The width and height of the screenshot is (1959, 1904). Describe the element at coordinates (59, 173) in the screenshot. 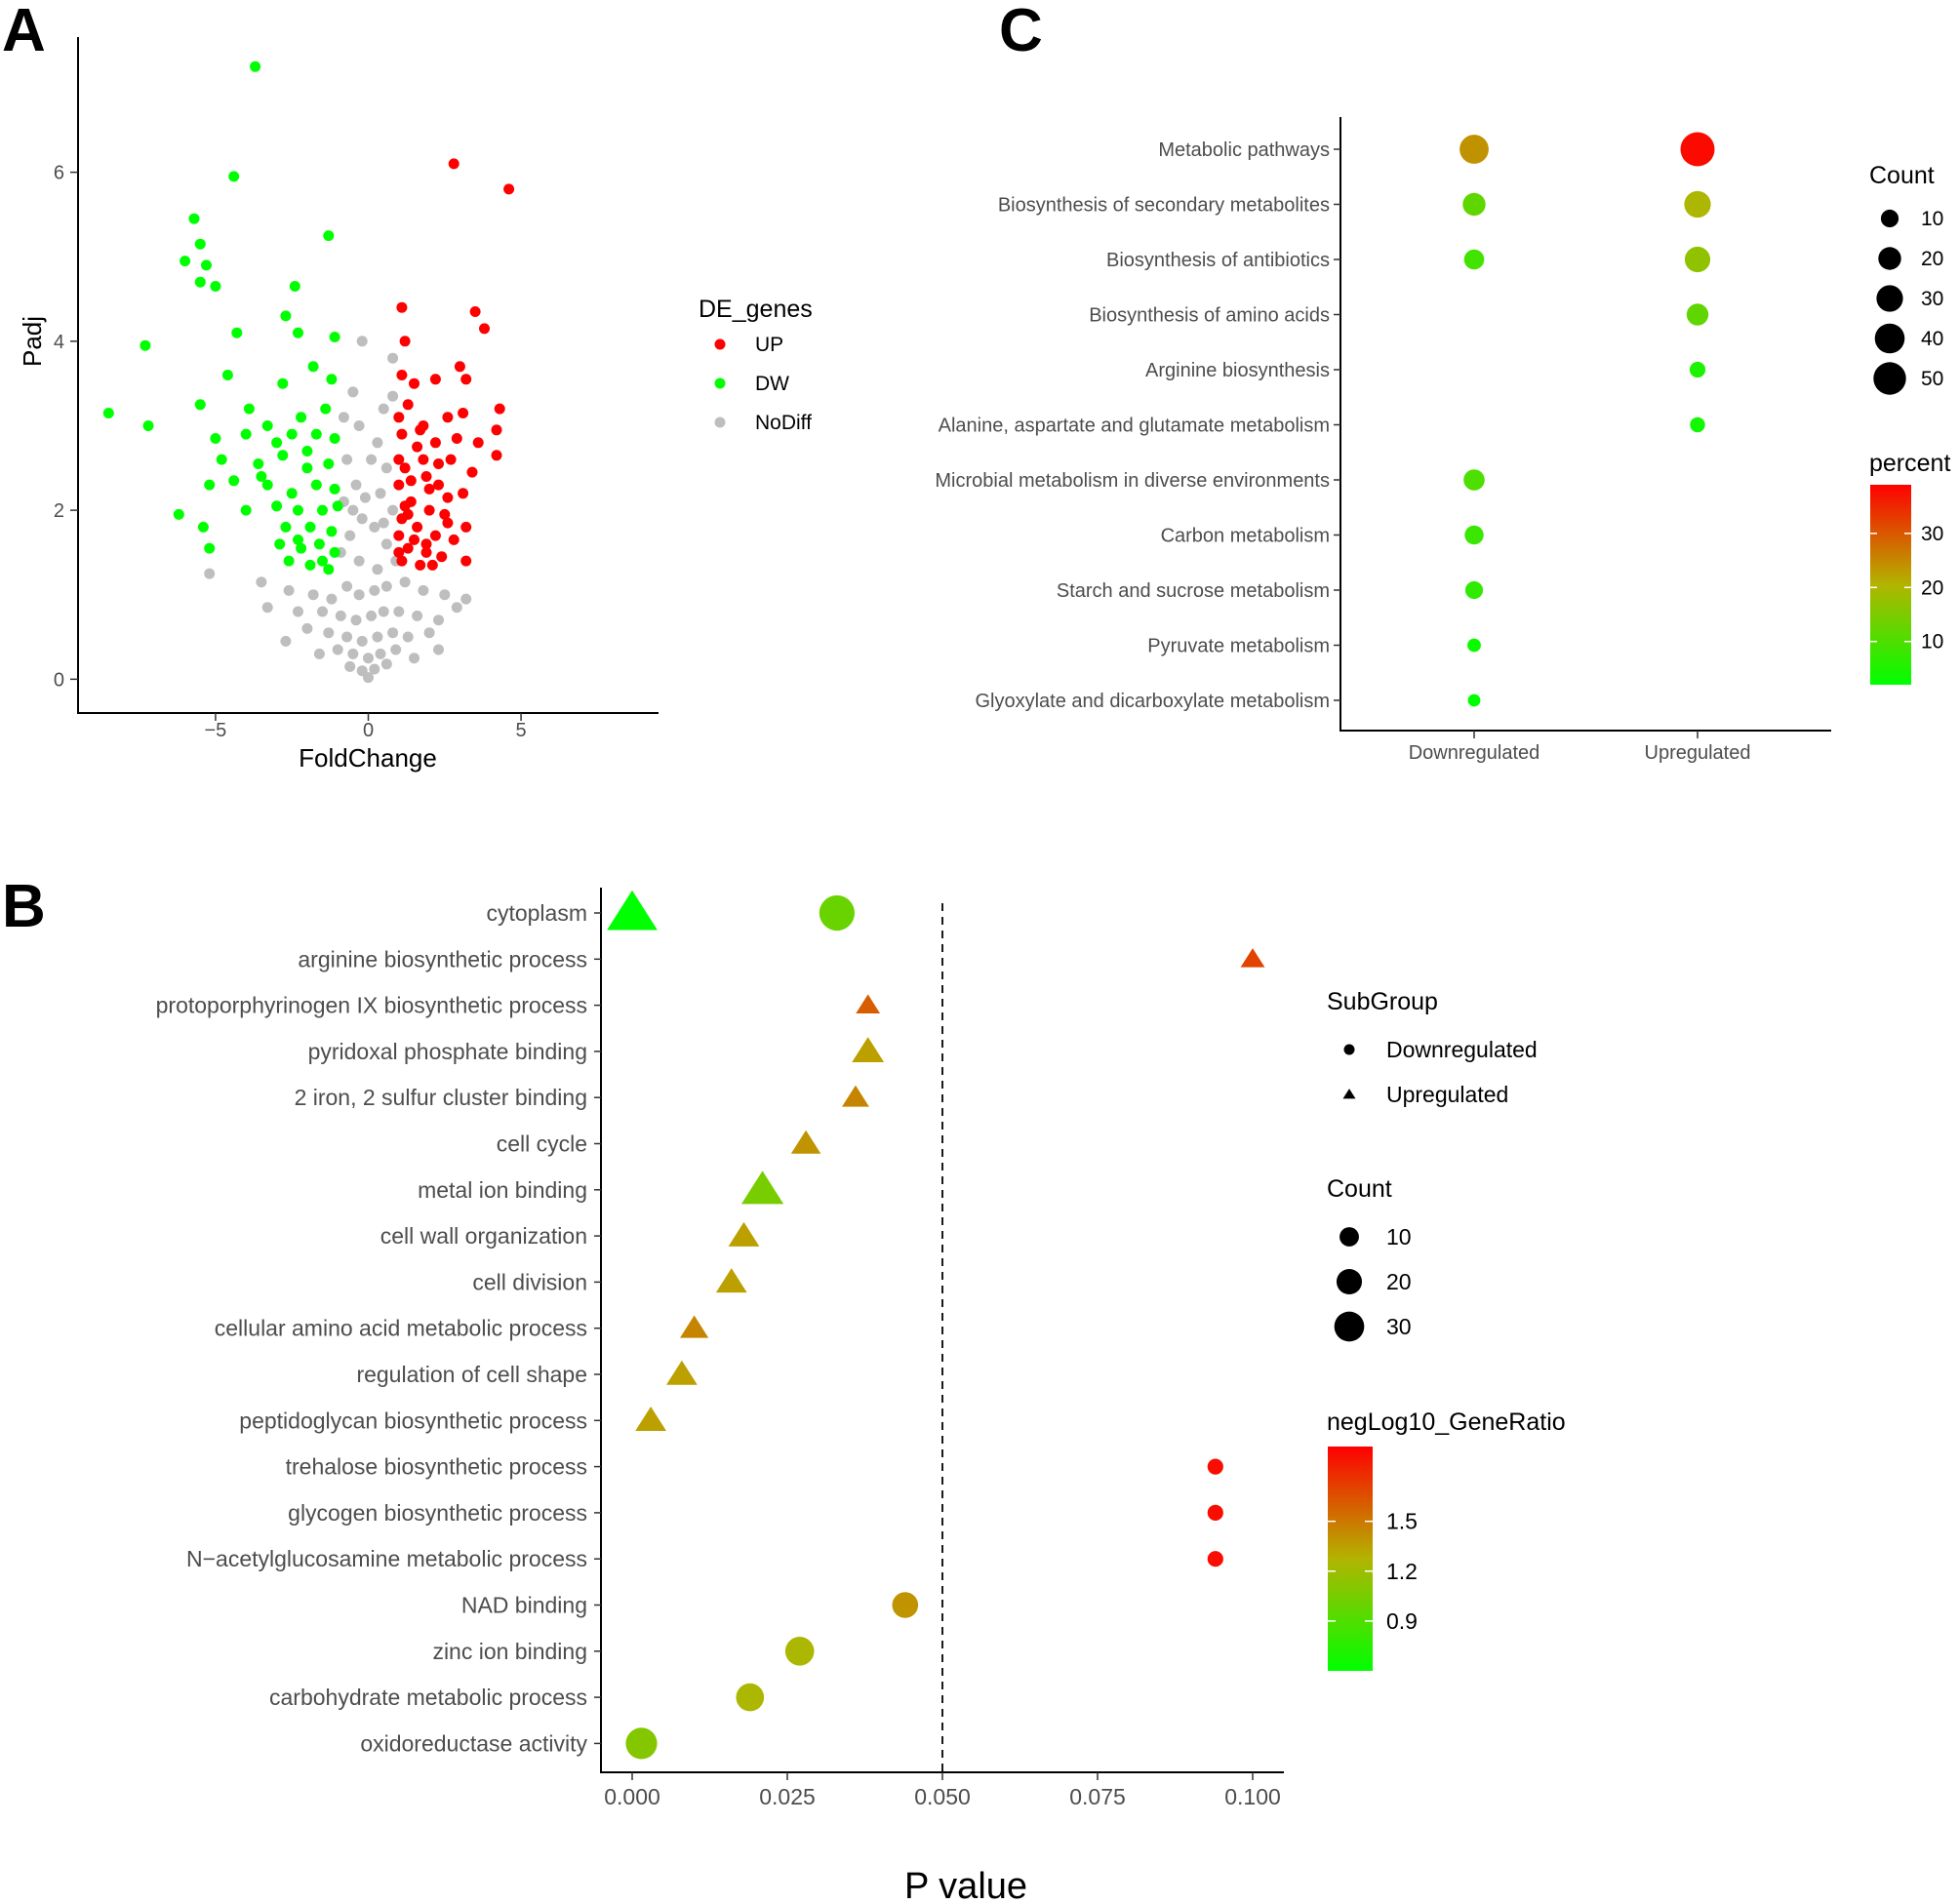

I see `volcano-y-tick-label: 6` at that location.